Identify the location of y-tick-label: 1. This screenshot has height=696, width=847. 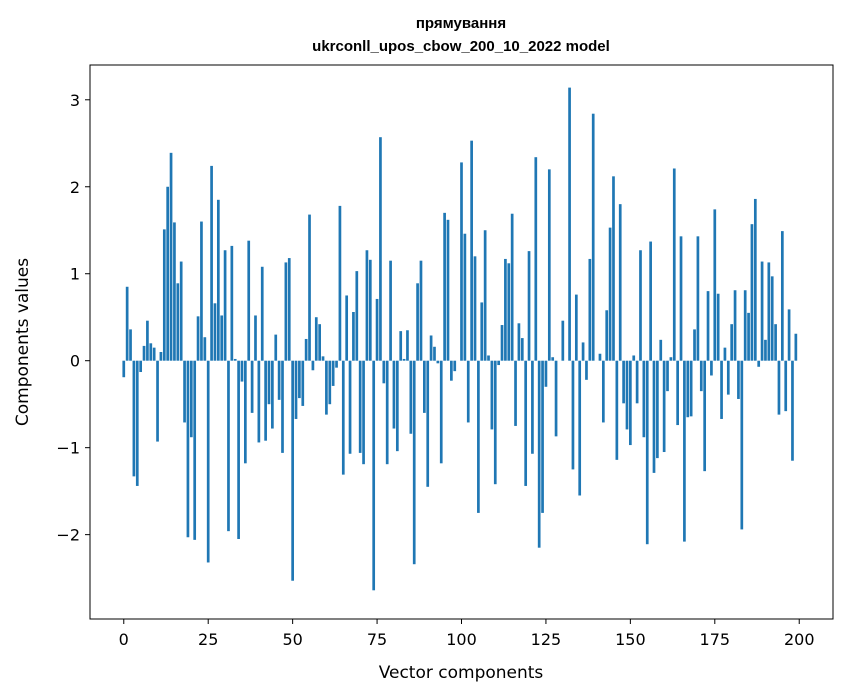
(75, 274).